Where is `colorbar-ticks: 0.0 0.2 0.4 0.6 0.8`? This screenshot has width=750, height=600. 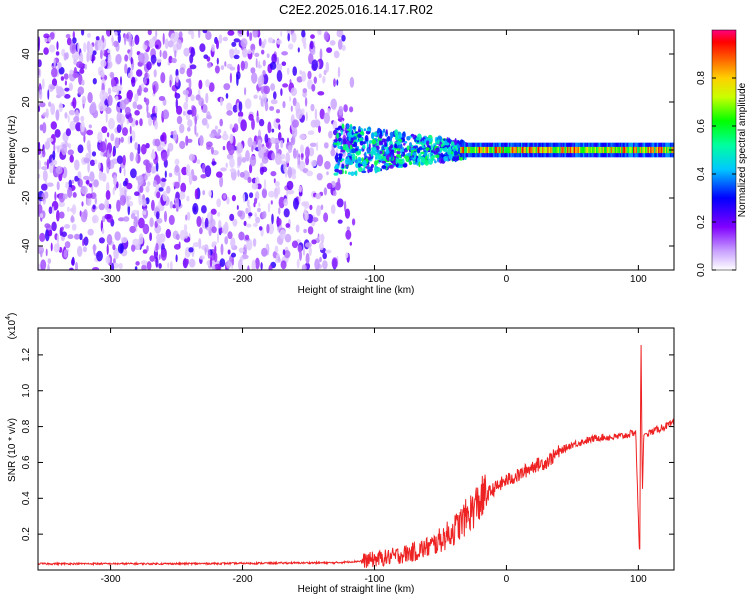 colorbar-ticks: 0.0 0.2 0.4 0.6 0.8 is located at coordinates (716, 174).